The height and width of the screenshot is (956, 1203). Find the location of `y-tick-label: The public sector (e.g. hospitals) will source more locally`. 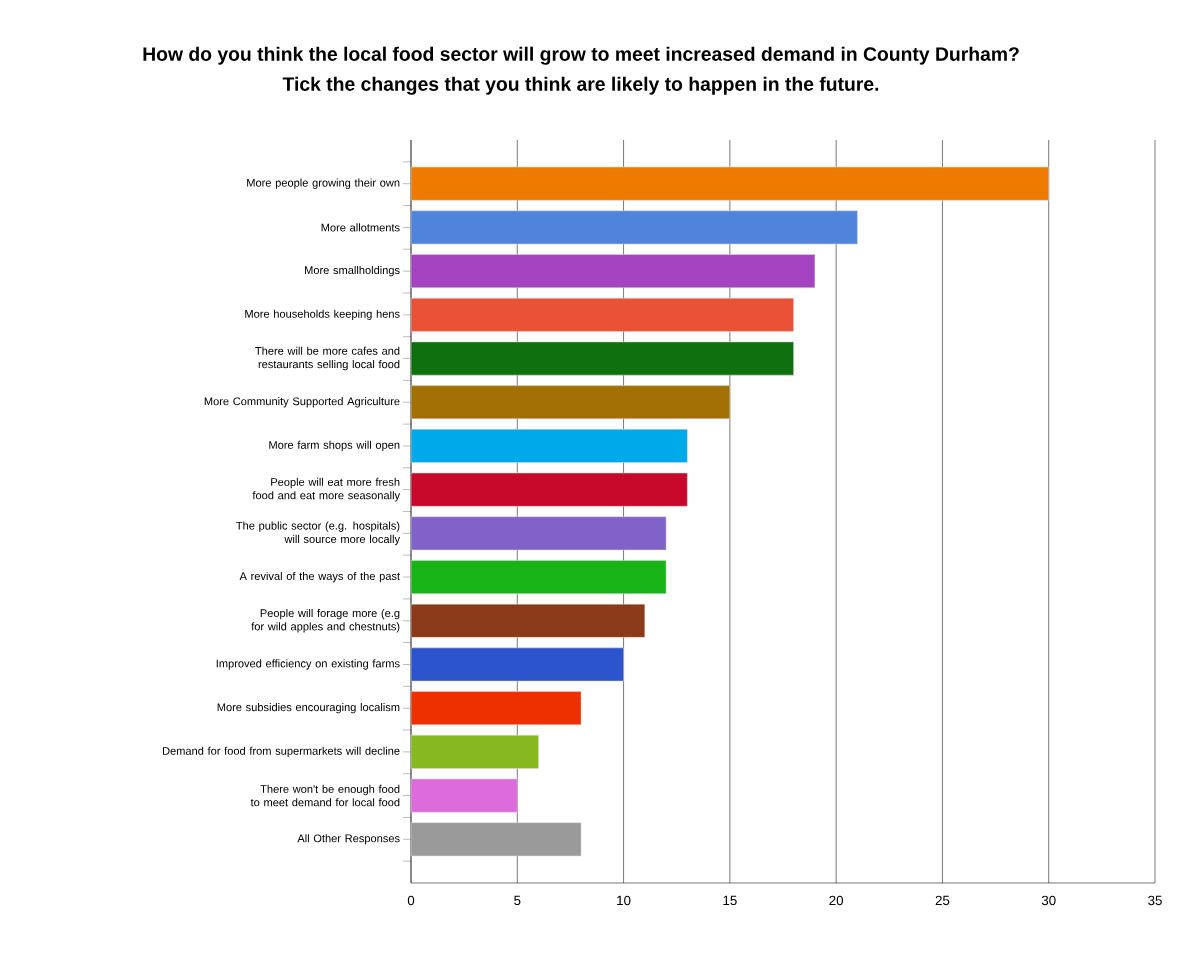

y-tick-label: The public sector (e.g. hospitals) will source more locally is located at coordinates (318, 533).